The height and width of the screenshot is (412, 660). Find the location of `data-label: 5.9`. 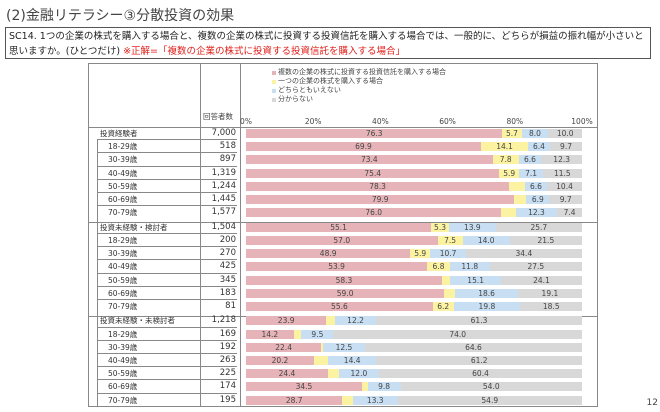

data-label: 5.9 is located at coordinates (509, 173).